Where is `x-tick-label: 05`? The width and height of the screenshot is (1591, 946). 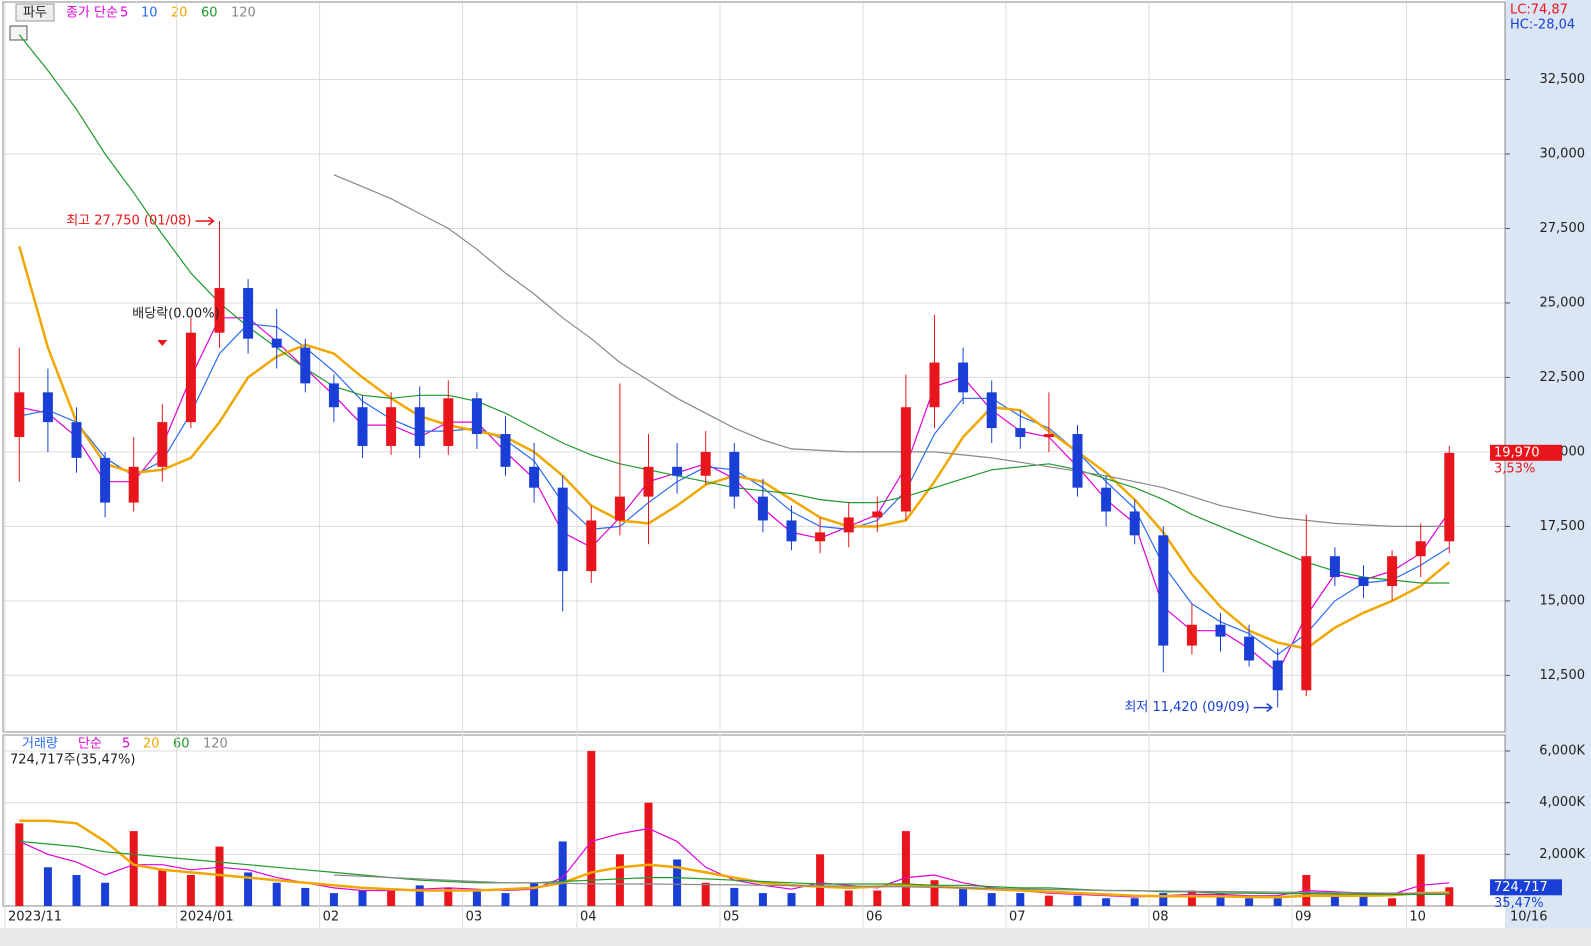
x-tick-label: 05 is located at coordinates (731, 917).